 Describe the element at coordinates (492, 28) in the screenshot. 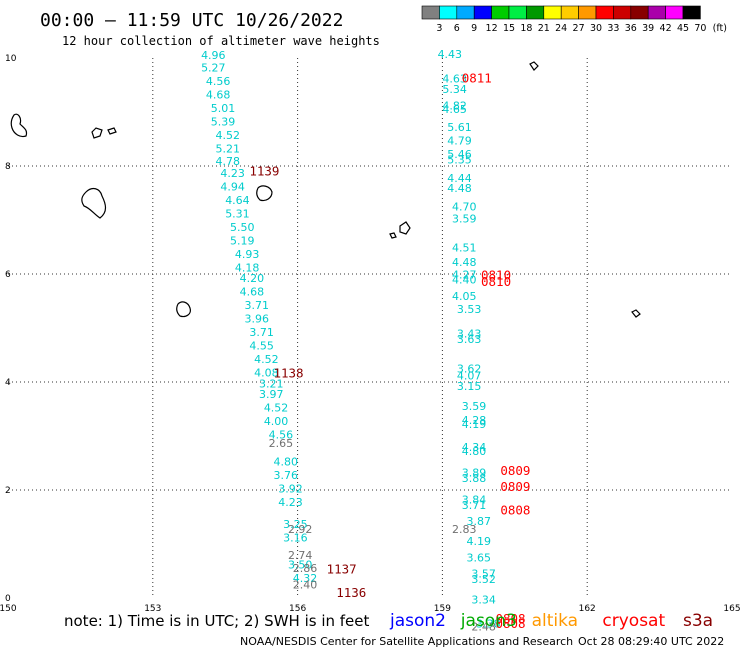

I see `legend-tick-label: 12` at that location.